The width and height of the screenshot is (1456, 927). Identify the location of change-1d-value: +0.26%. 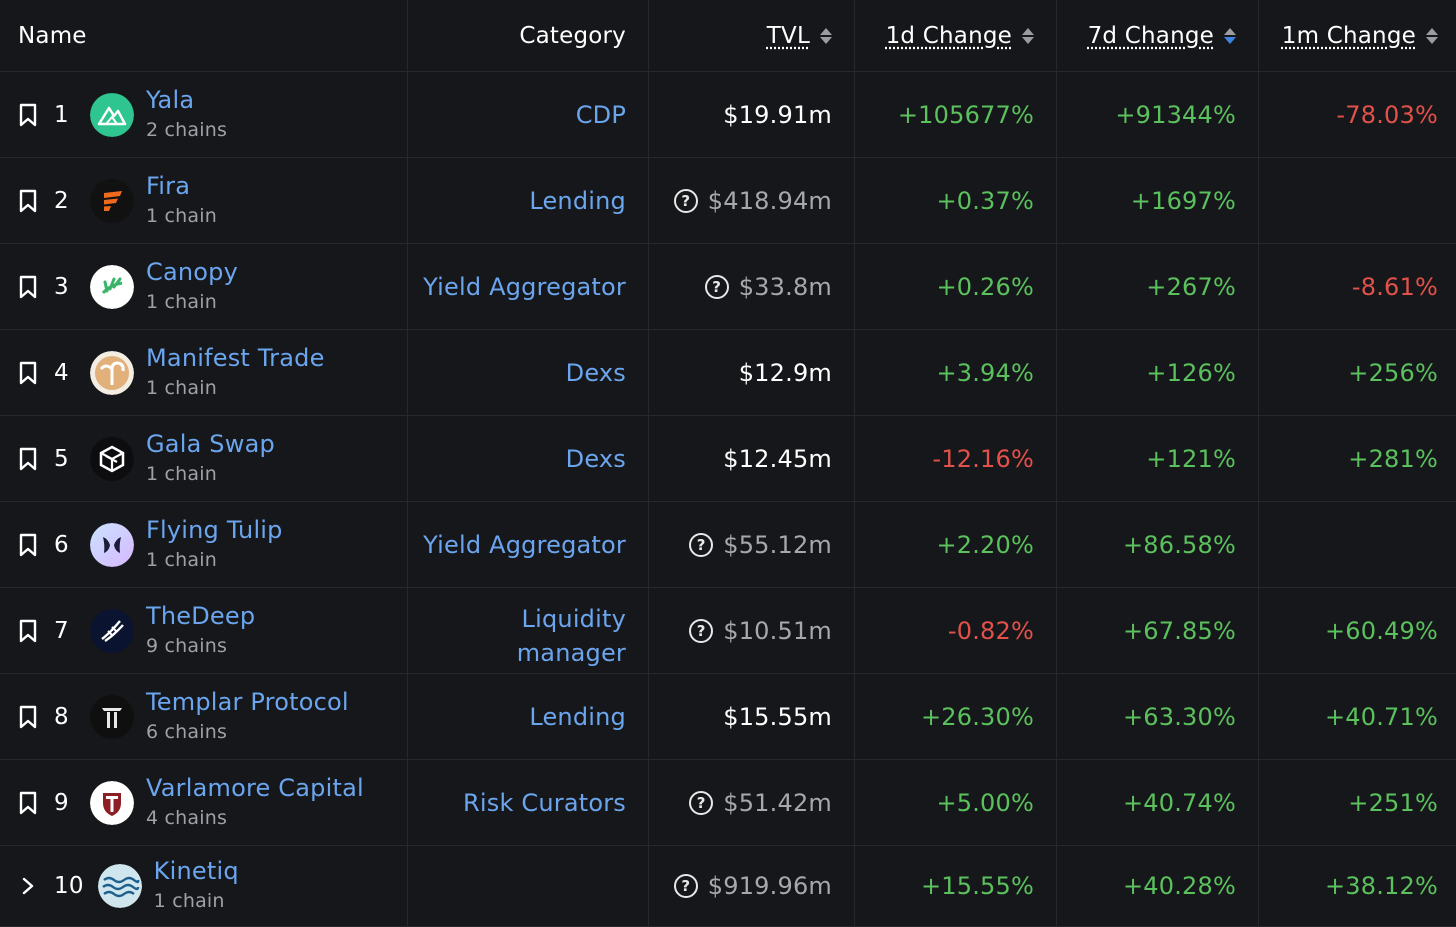
(985, 286).